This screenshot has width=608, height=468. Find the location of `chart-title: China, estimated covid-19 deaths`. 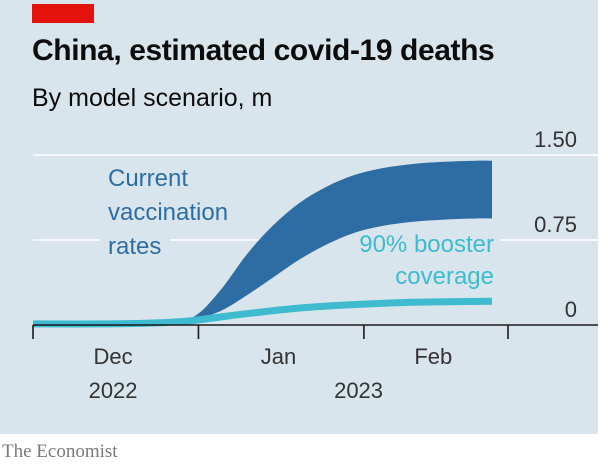

chart-title: China, estimated covid-19 deaths is located at coordinates (263, 50).